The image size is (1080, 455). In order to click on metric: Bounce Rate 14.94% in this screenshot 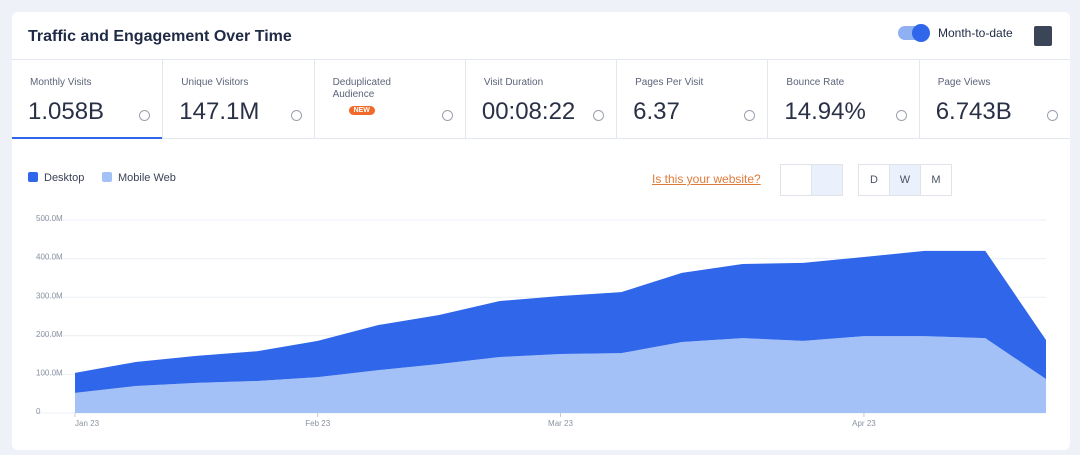, I will do `click(844, 99)`.